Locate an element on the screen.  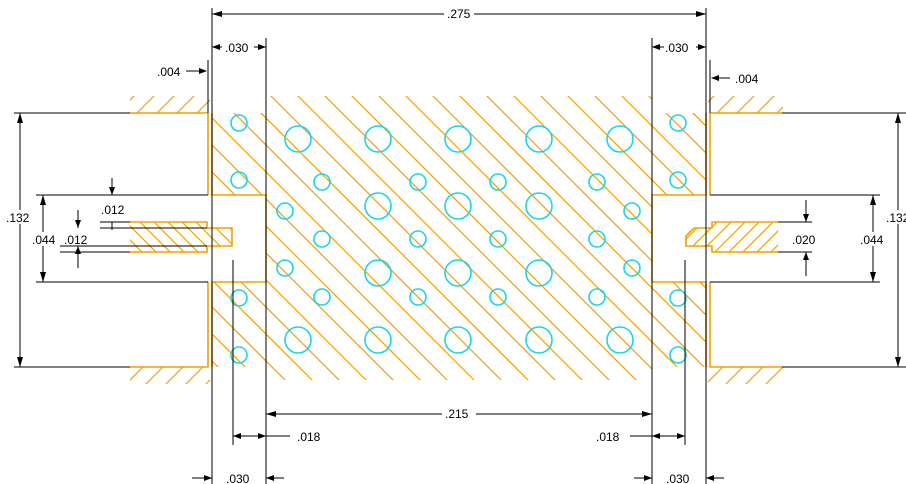
left-slot-upper-label: .012 is located at coordinates (113, 210).